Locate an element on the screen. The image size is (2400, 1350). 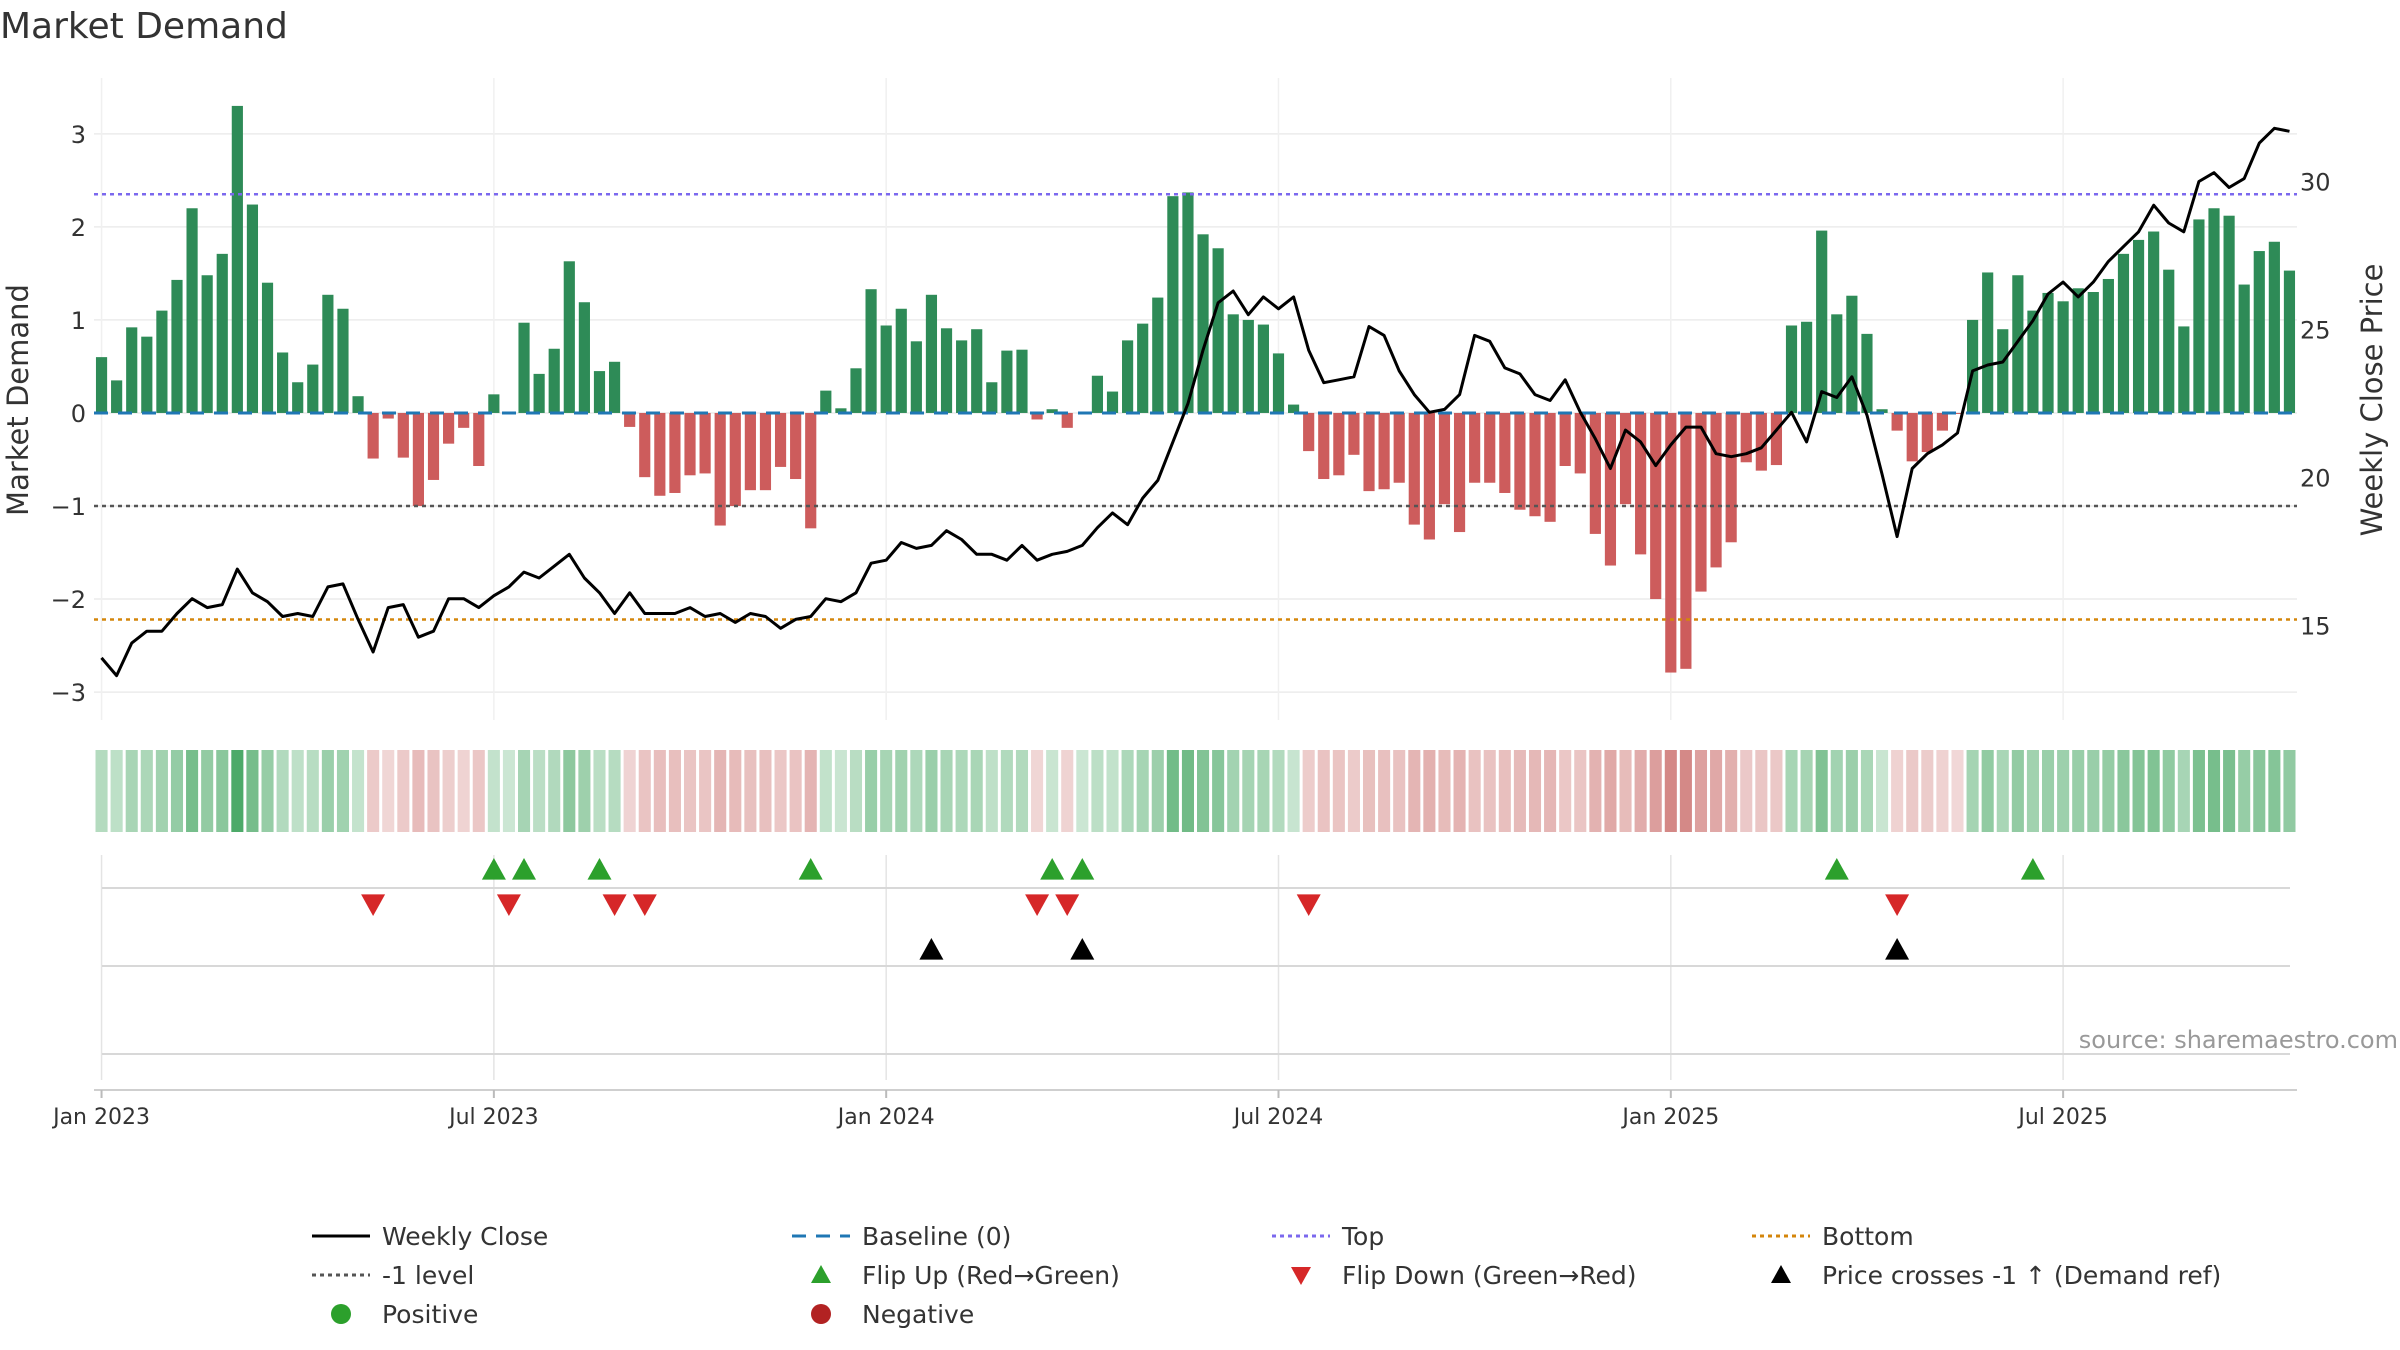
y-tick-label: −1 is located at coordinates (68, 507).